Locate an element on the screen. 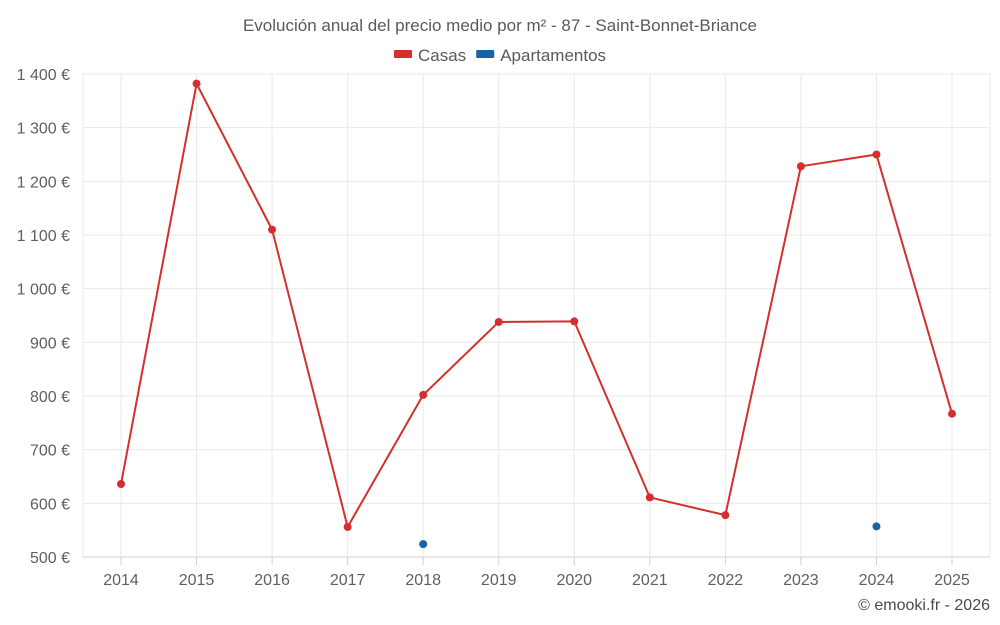  y-tick-label: 600 € is located at coordinates (50, 504).